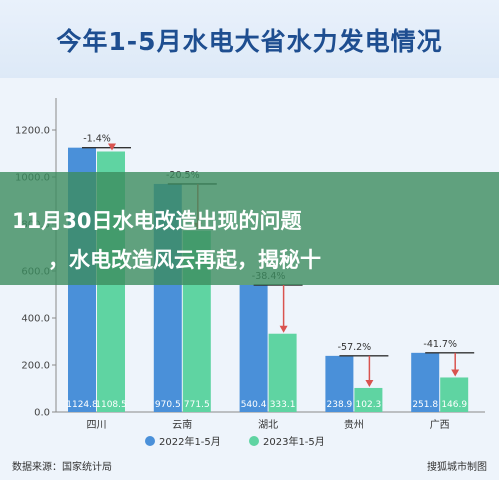 The image size is (499, 480). I want to click on data-label-2023: 146.9, so click(454, 405).